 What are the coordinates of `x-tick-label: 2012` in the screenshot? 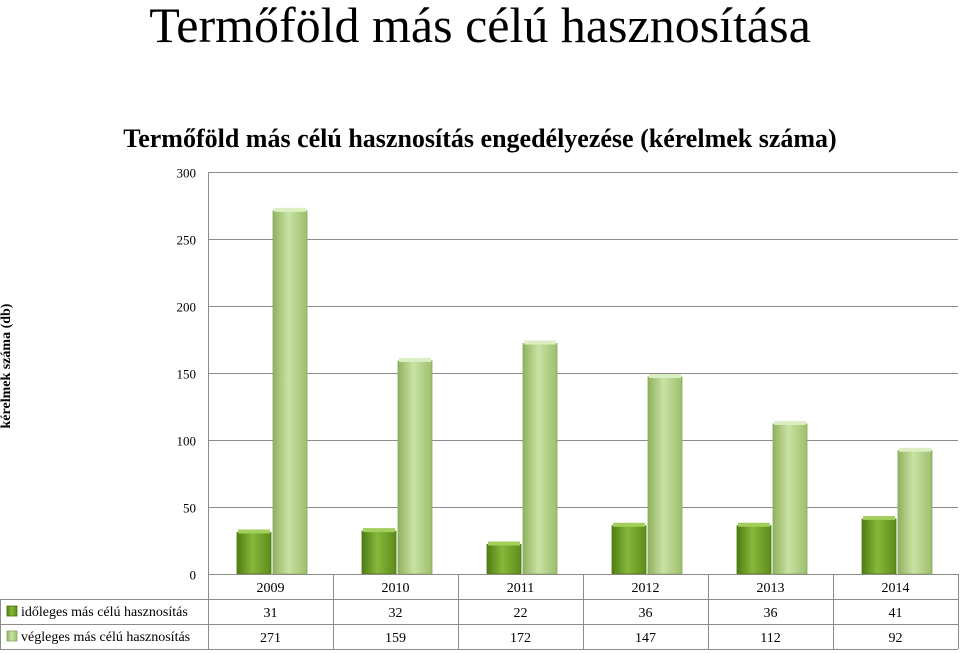 It's located at (646, 588).